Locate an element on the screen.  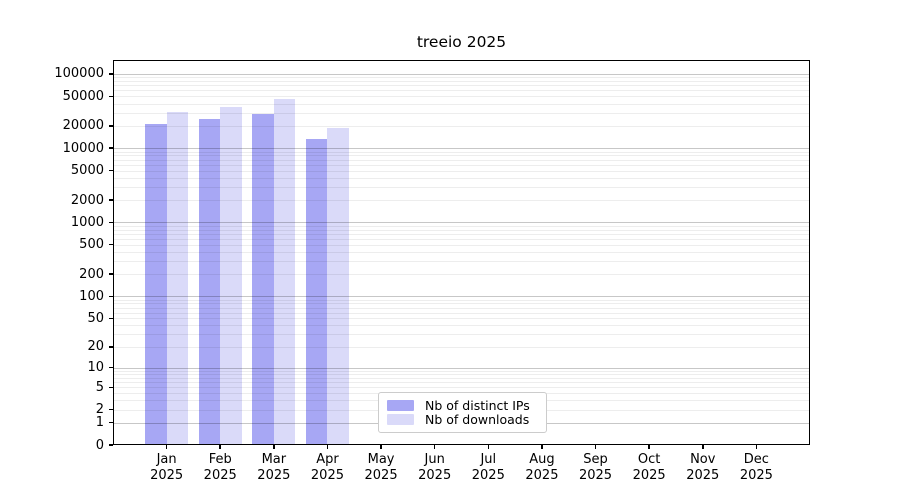
x-tick-label-may: May 2025 is located at coordinates (381, 467).